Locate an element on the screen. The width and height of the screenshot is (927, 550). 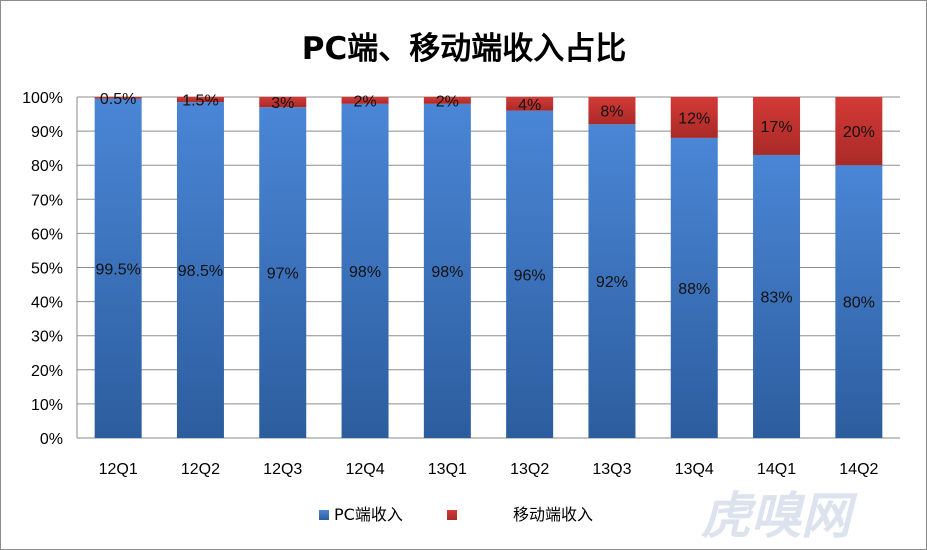
y-tick-label: 0% is located at coordinates (51, 439).